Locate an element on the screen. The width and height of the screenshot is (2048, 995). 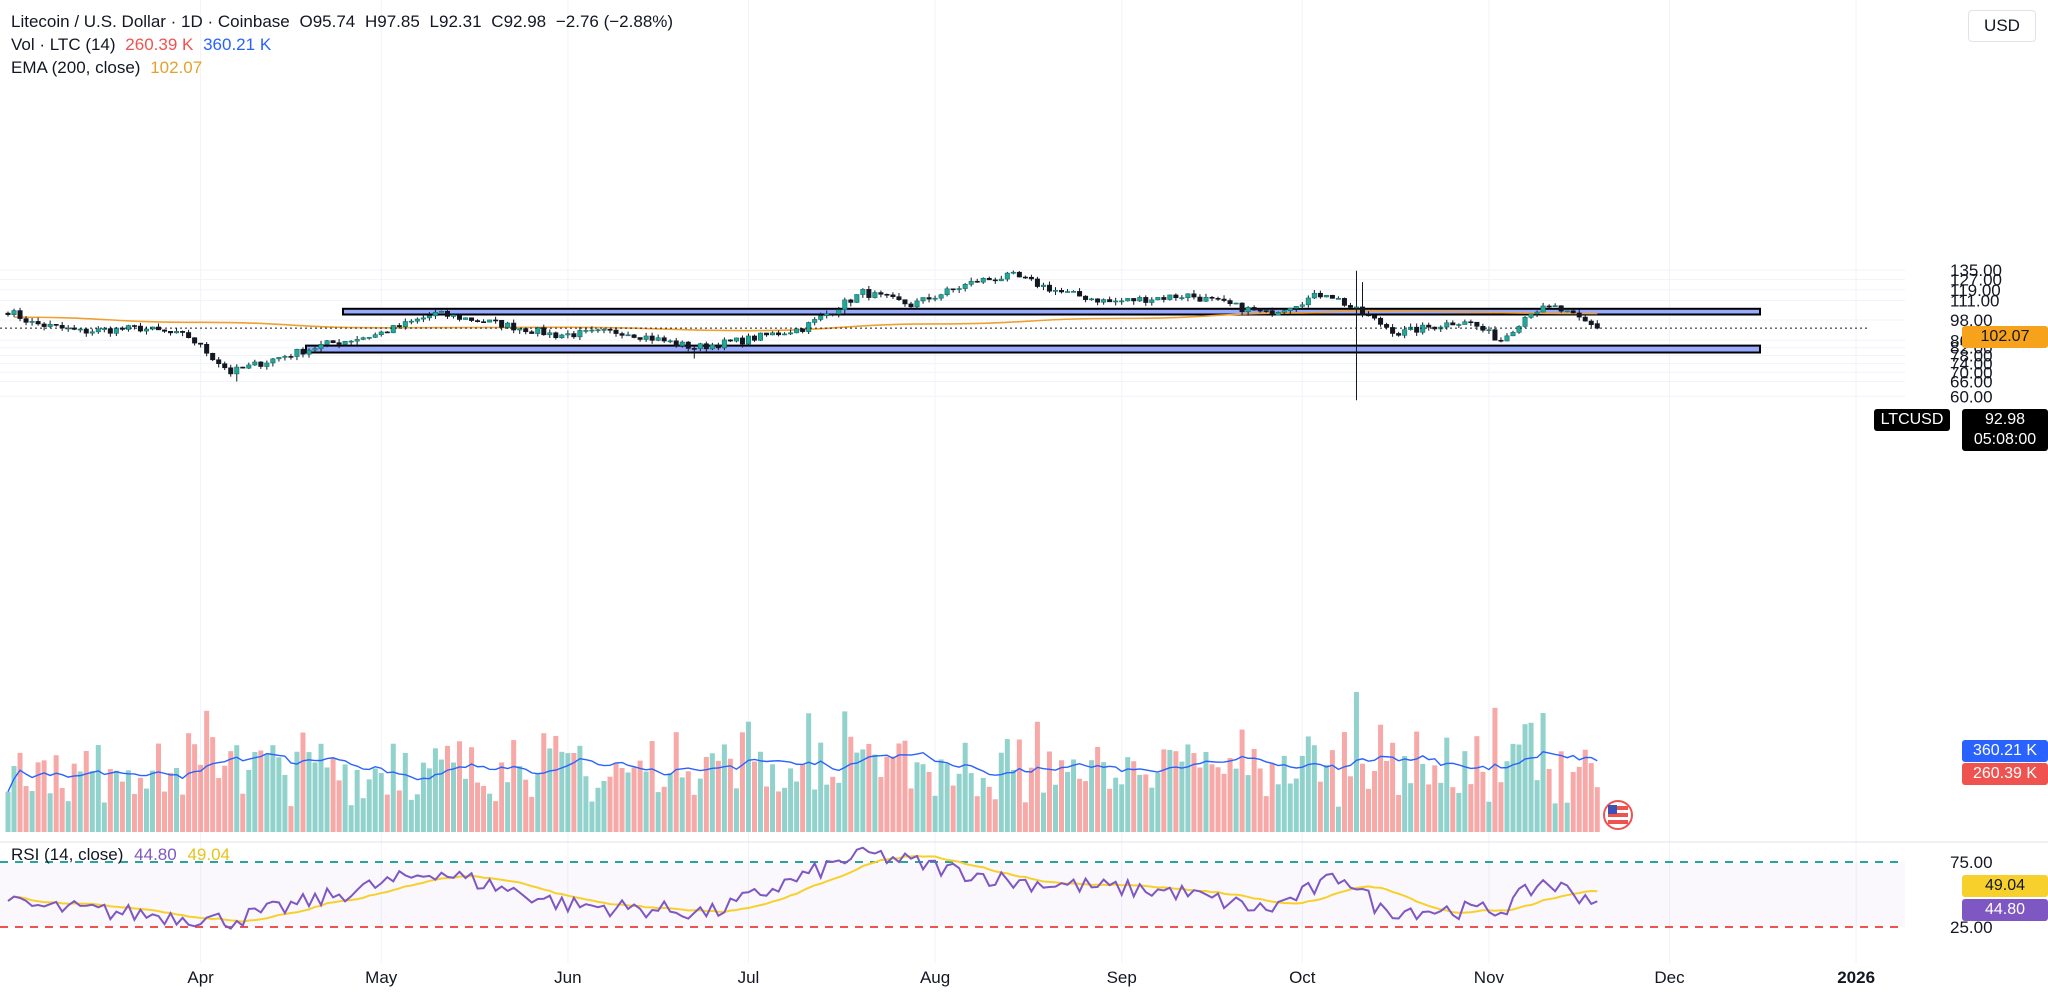
rsi-label: RSI (14, close) is located at coordinates (67, 854).